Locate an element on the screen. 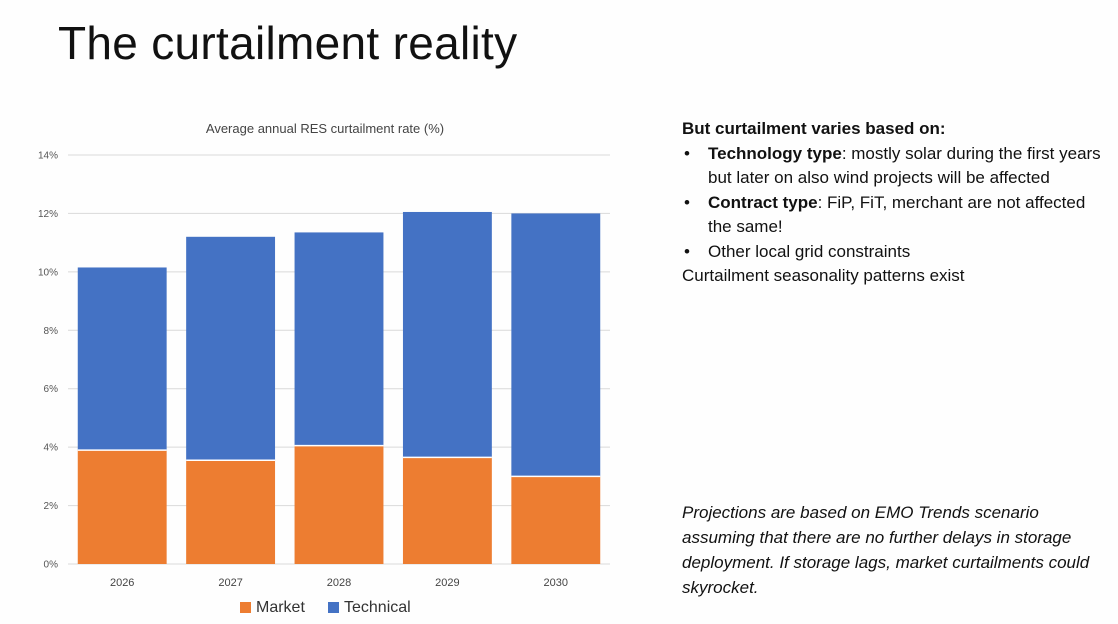 The image size is (1118, 624). bar-technical-2029 is located at coordinates (447, 334).